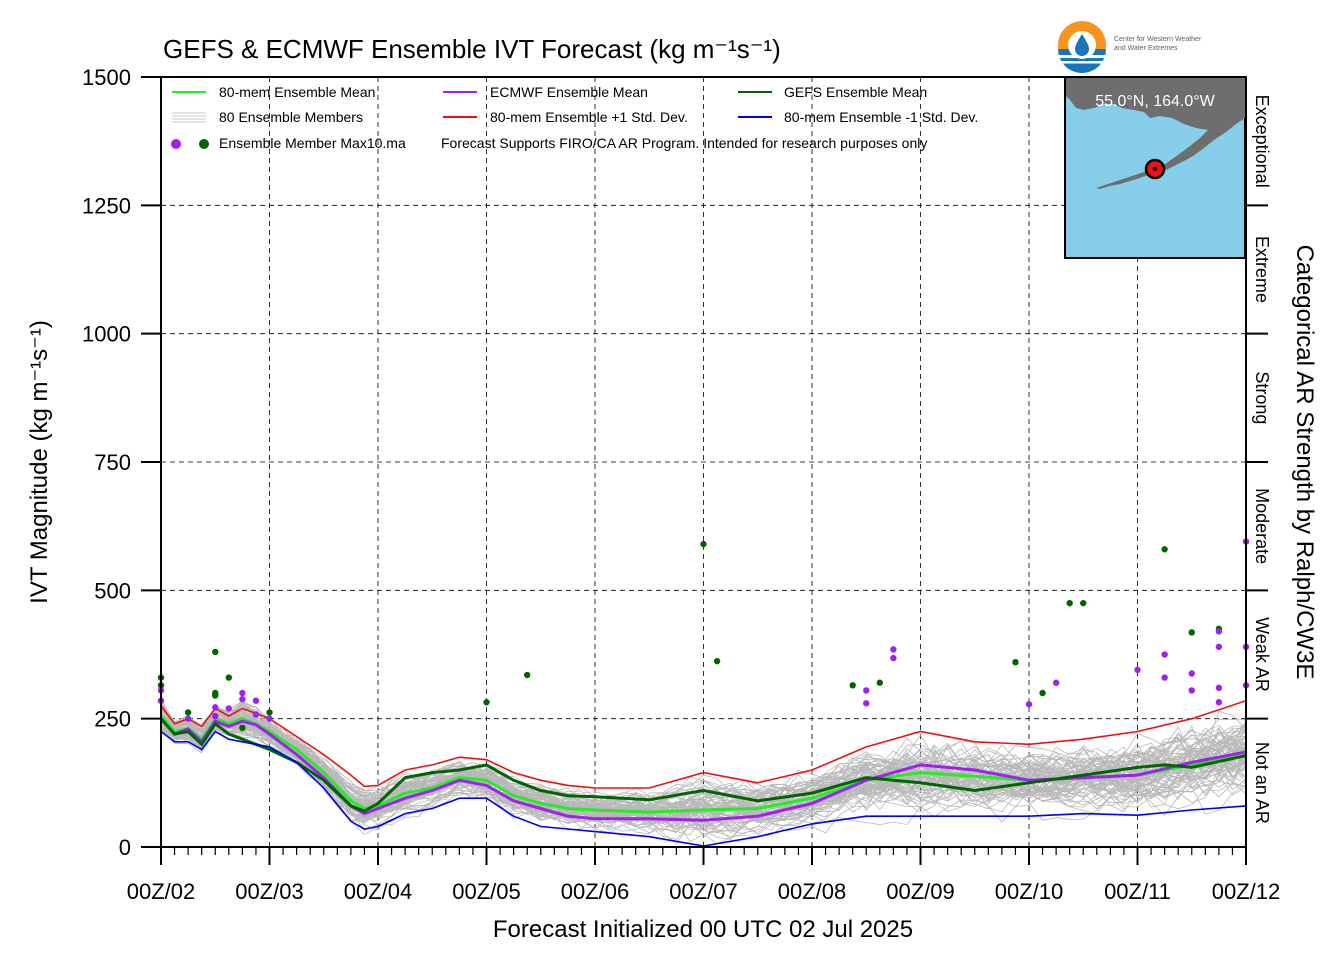 This screenshot has height=962, width=1336. What do you see at coordinates (161, 891) in the screenshot?
I see `x-tick-label: 00Z/02` at bounding box center [161, 891].